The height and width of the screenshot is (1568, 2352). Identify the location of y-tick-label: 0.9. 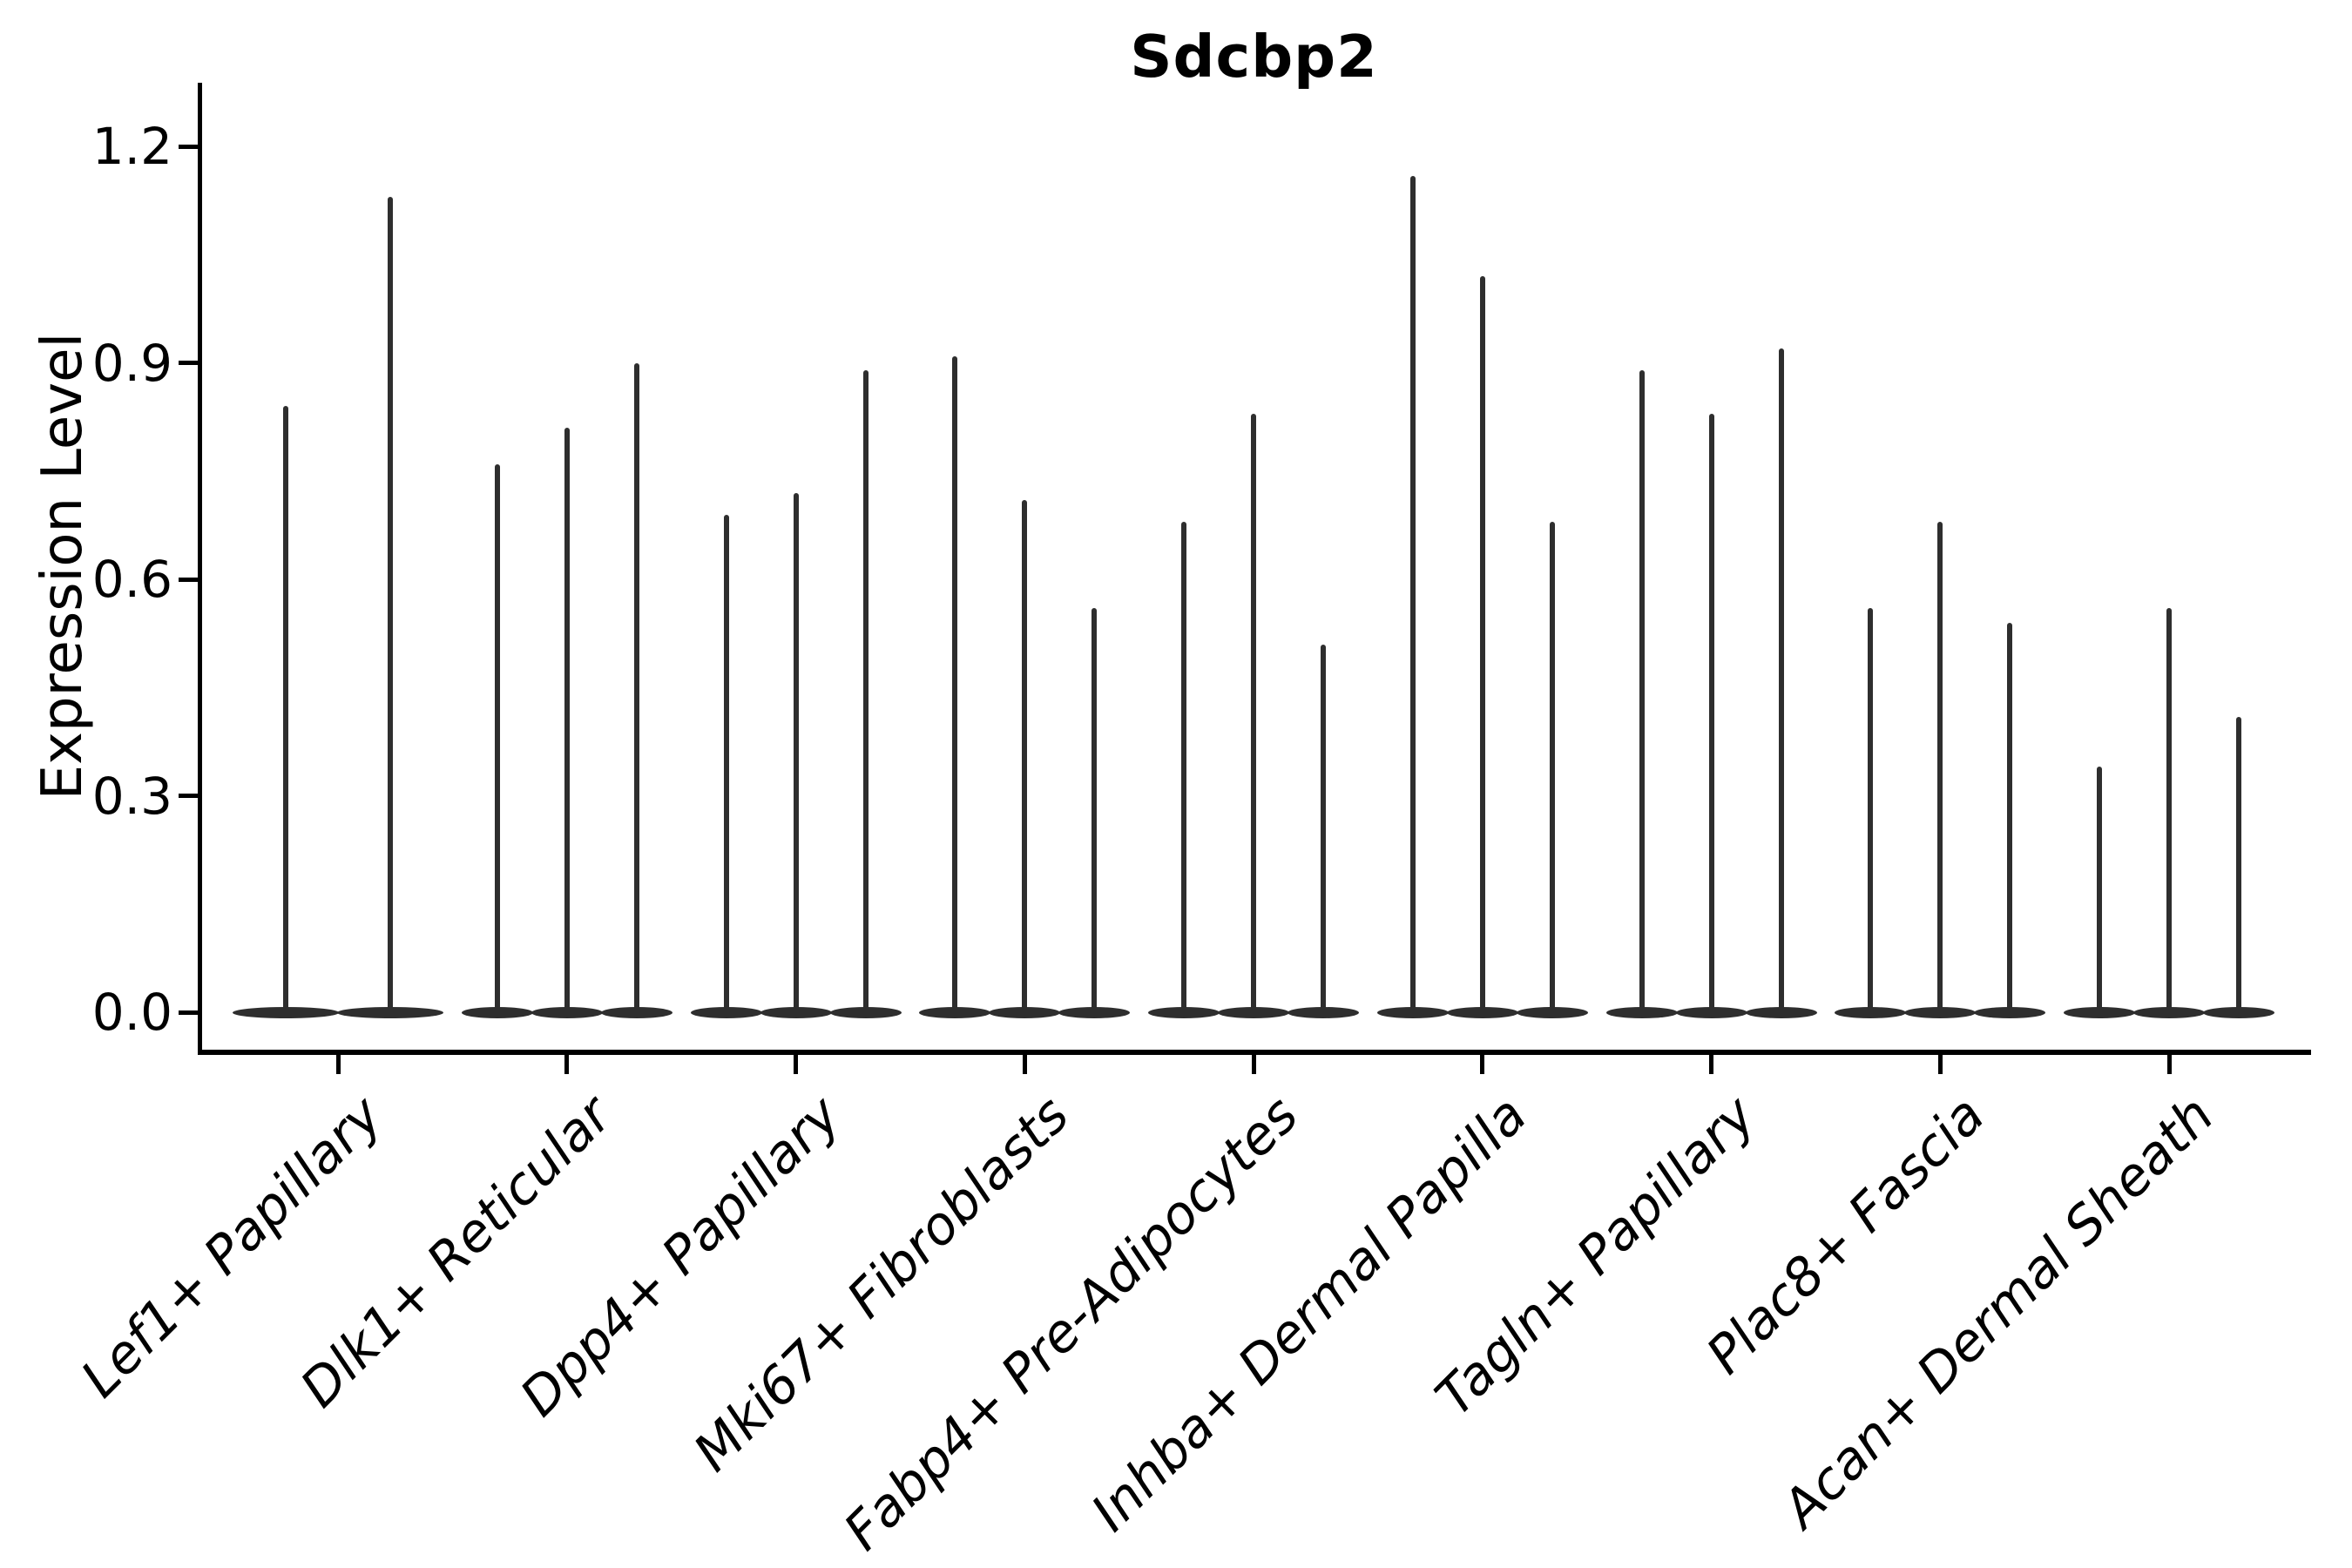
(131, 363).